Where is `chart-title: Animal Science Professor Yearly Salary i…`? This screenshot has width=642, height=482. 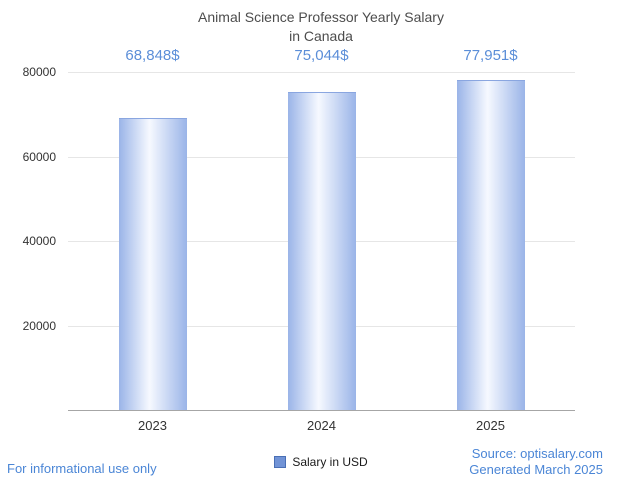
chart-title: Animal Science Professor Yearly Salary i… is located at coordinates (321, 27).